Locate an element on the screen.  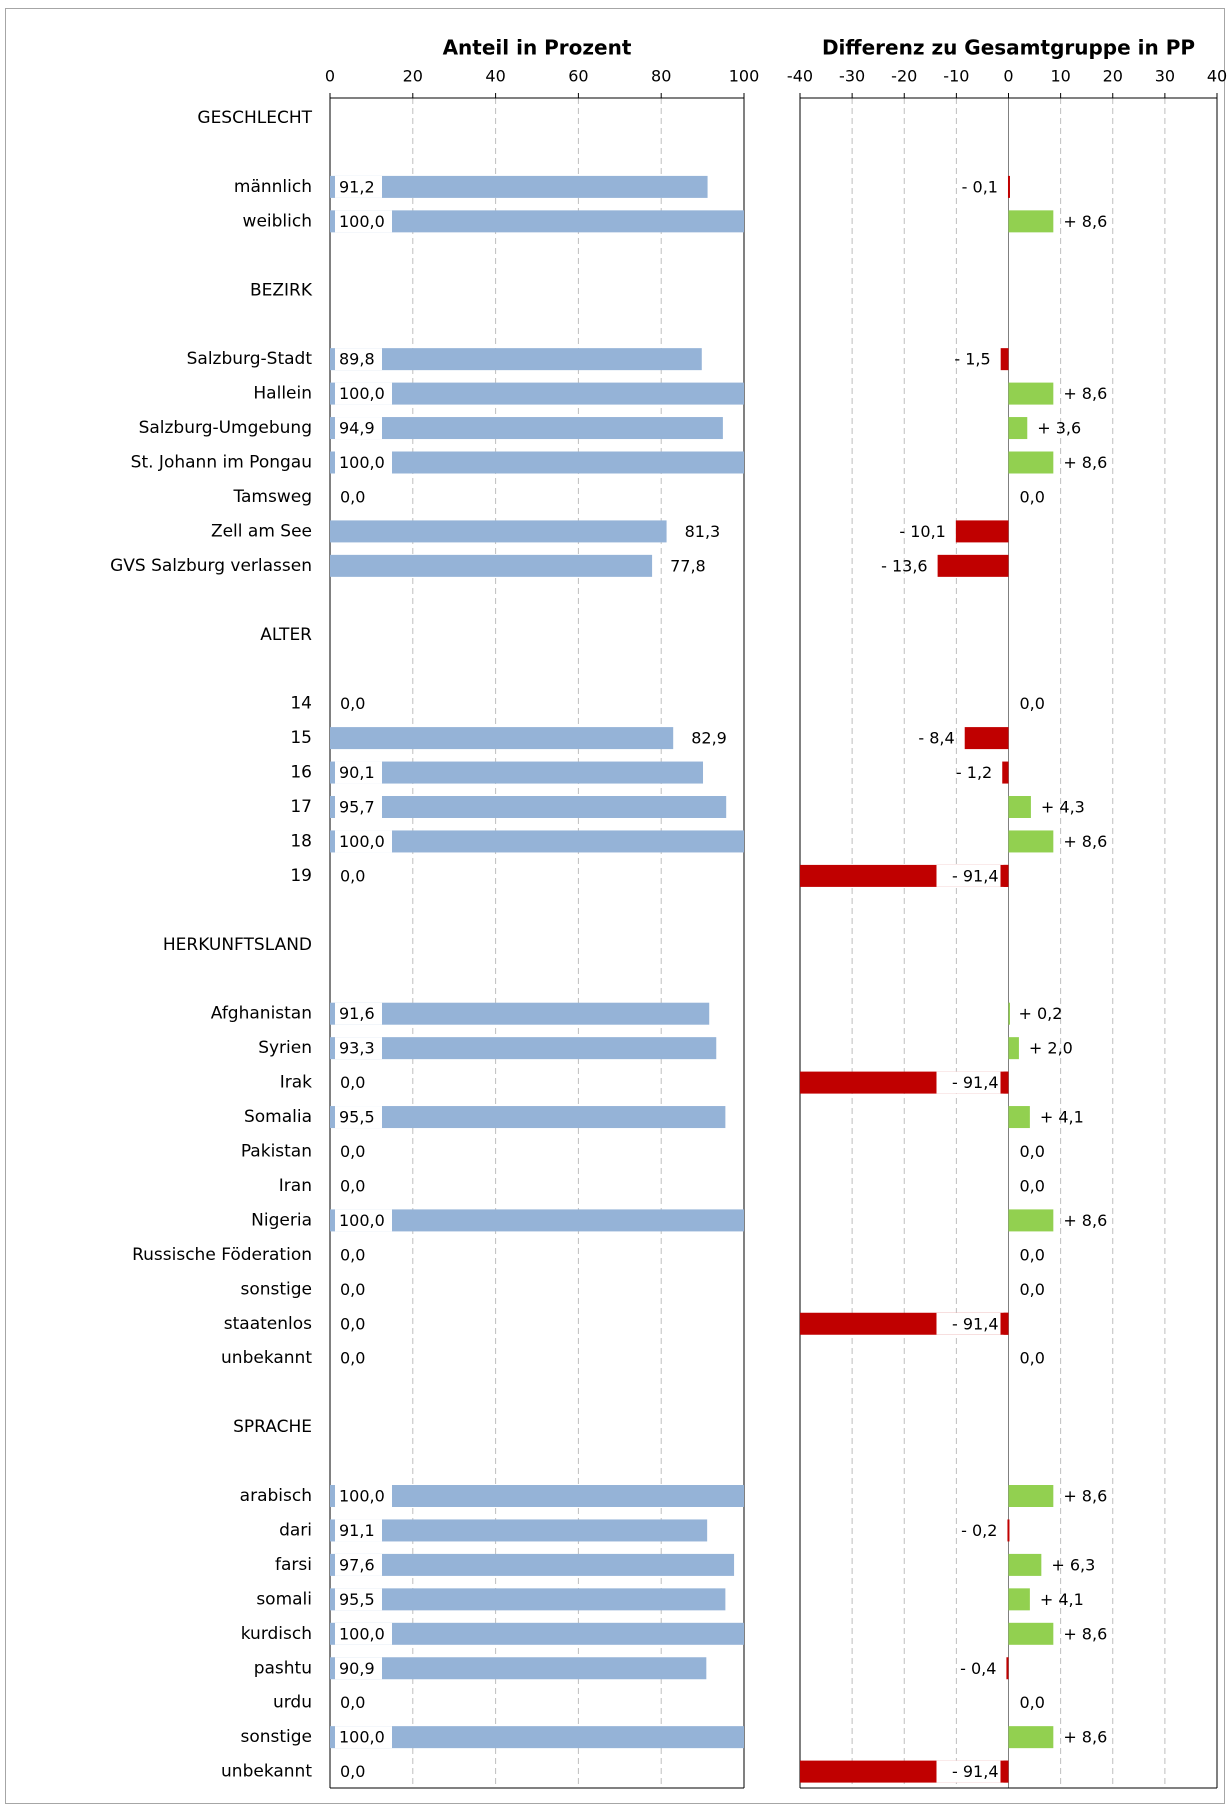
data-label: 94,9 is located at coordinates (357, 428).